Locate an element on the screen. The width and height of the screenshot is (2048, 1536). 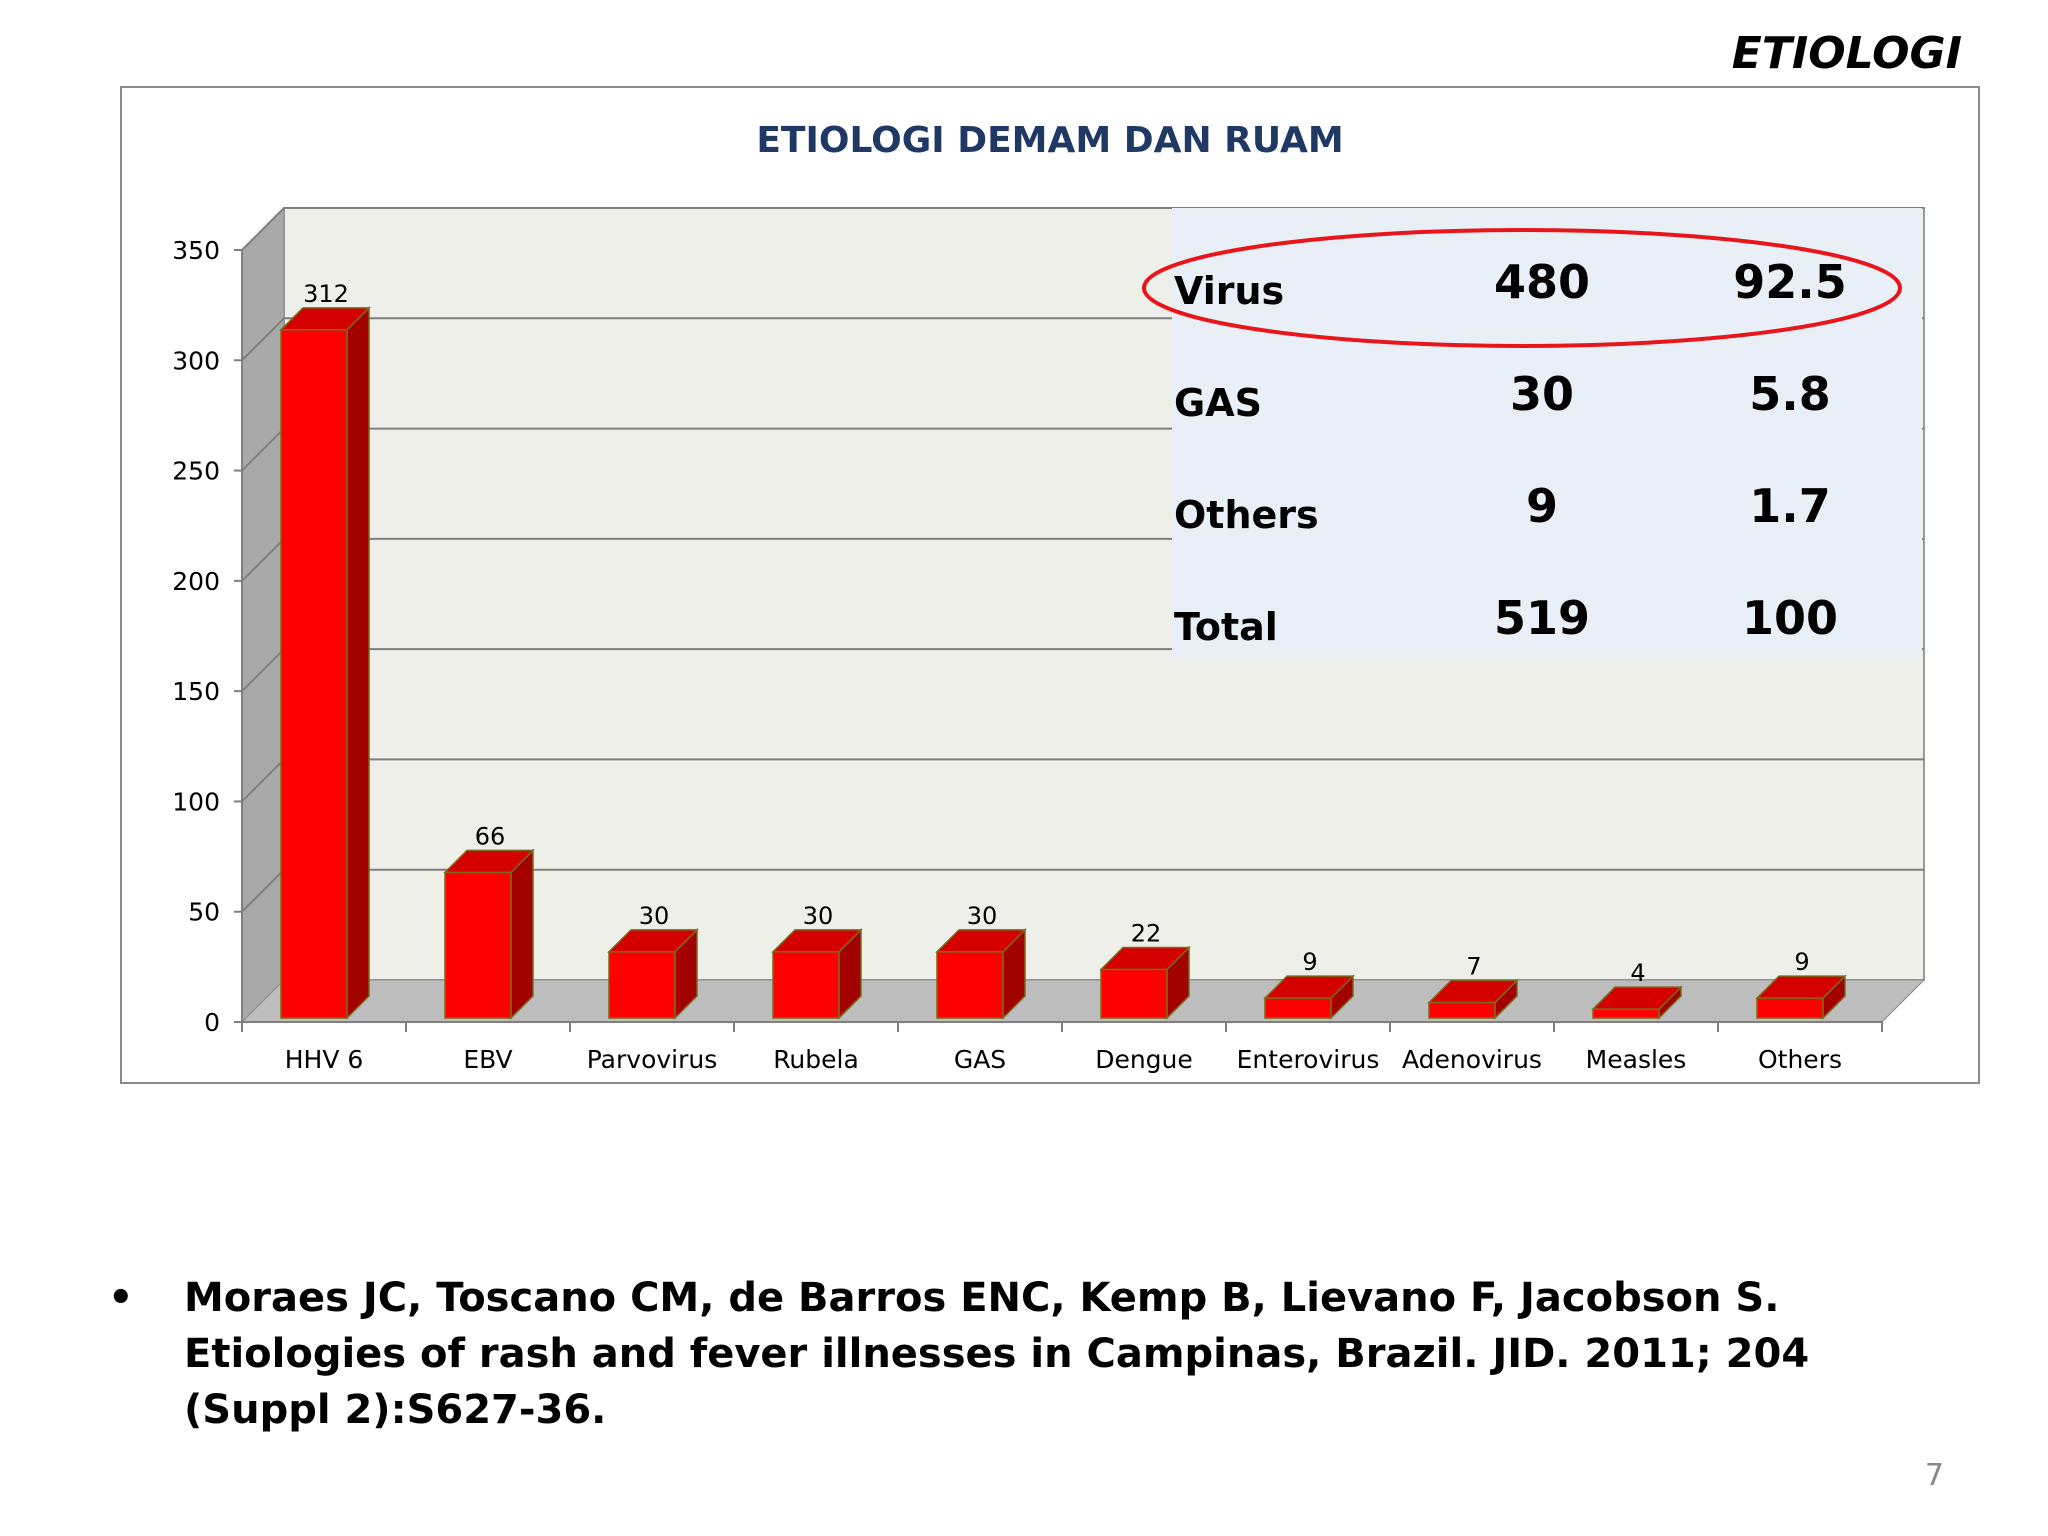
x-tick-label: EBV is located at coordinates (487, 1059).